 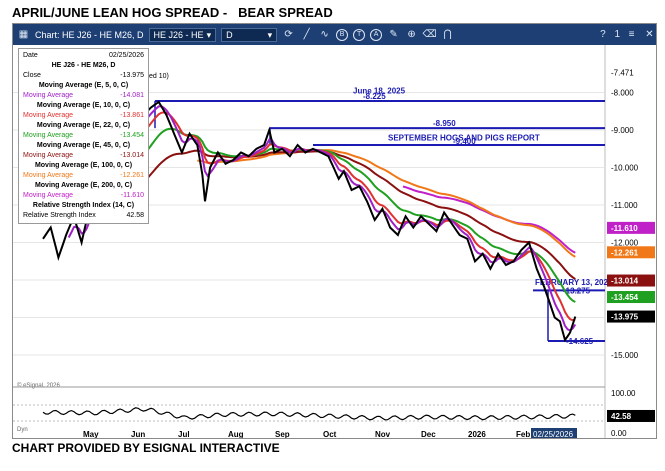 What do you see at coordinates (623, 393) in the screenshot?
I see `rsi-tick-label: 100.00` at bounding box center [623, 393].